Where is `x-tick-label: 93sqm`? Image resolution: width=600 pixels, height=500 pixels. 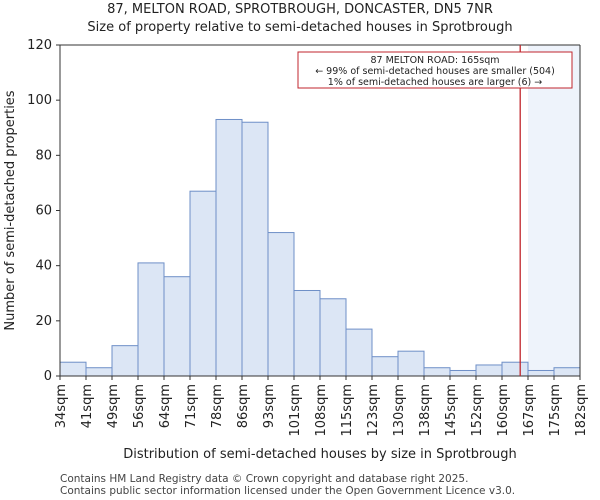 x-tick-label: 93sqm is located at coordinates (269, 406).